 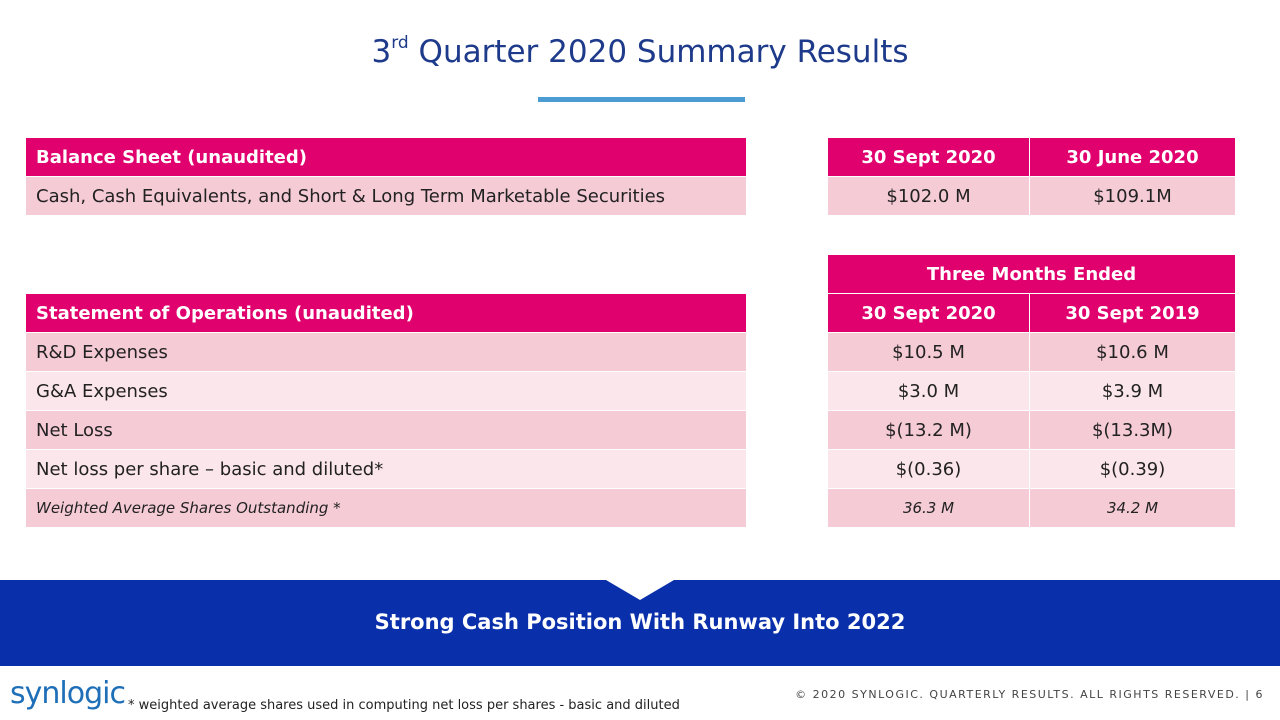 I want to click on table-row-label: G&A Expenses, so click(x=386, y=391).